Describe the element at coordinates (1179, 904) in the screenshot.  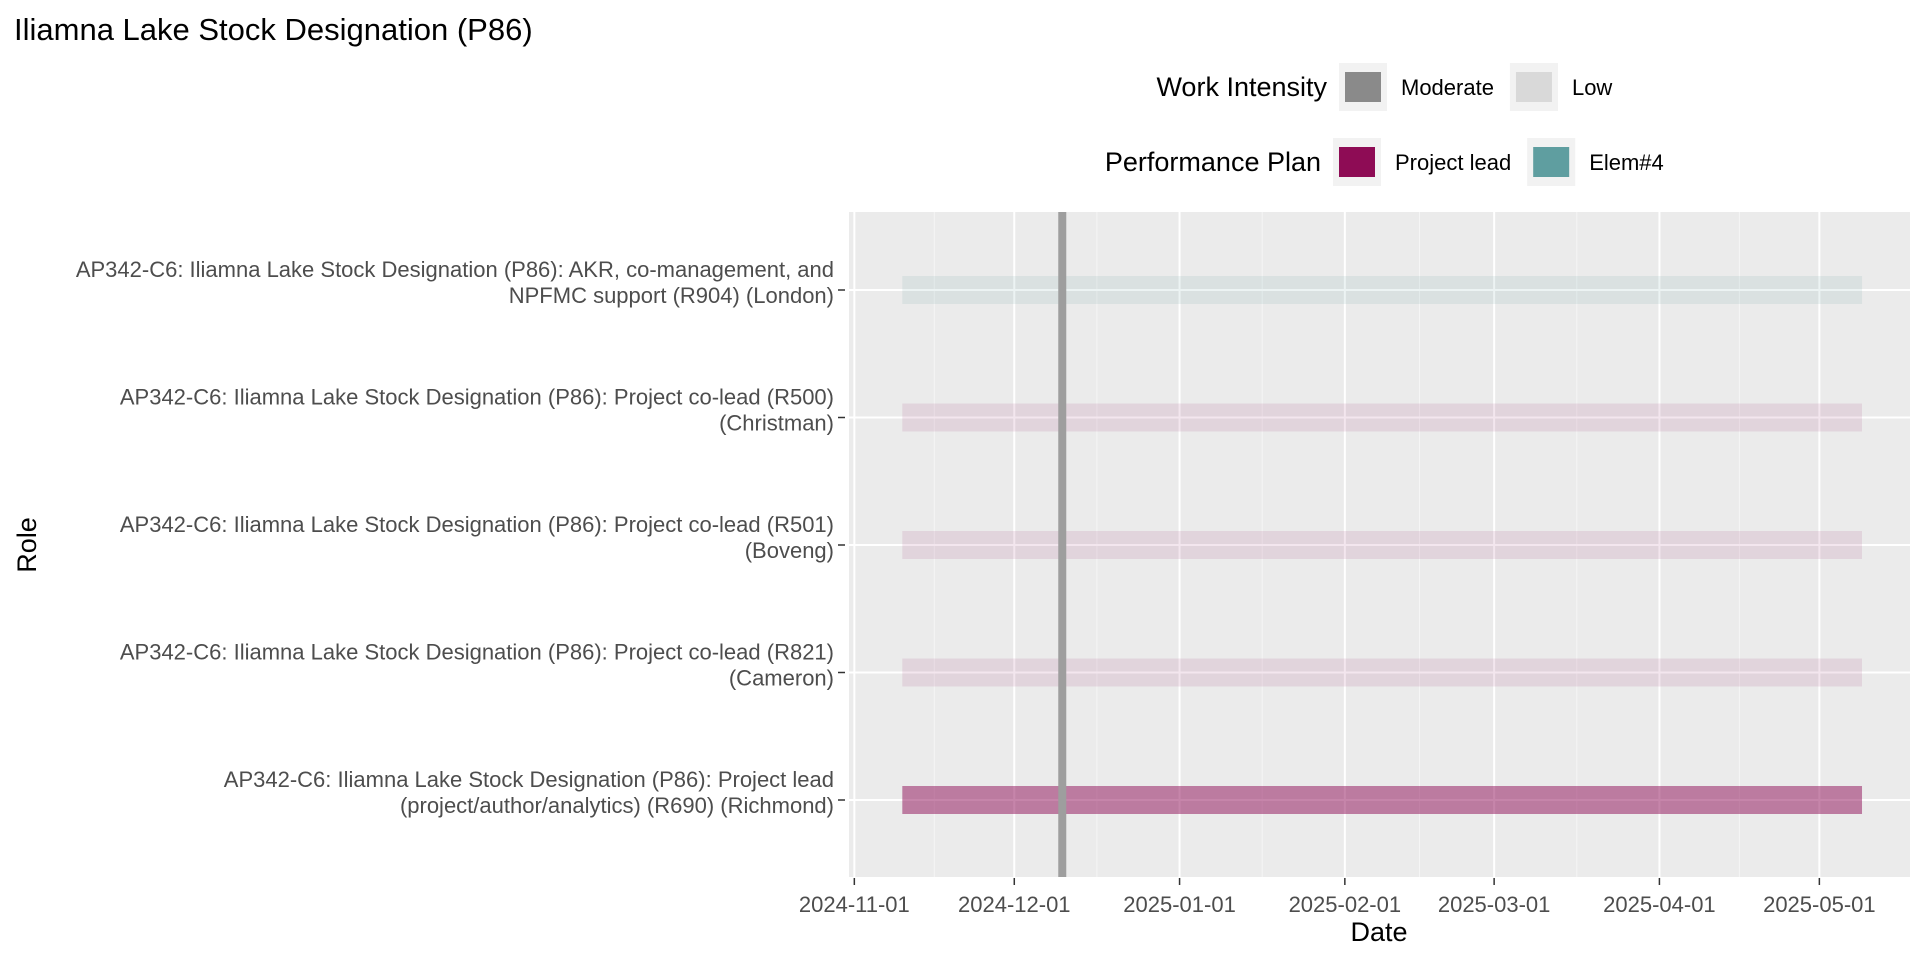
I see `x-tick-label: 2025-01-01` at that location.